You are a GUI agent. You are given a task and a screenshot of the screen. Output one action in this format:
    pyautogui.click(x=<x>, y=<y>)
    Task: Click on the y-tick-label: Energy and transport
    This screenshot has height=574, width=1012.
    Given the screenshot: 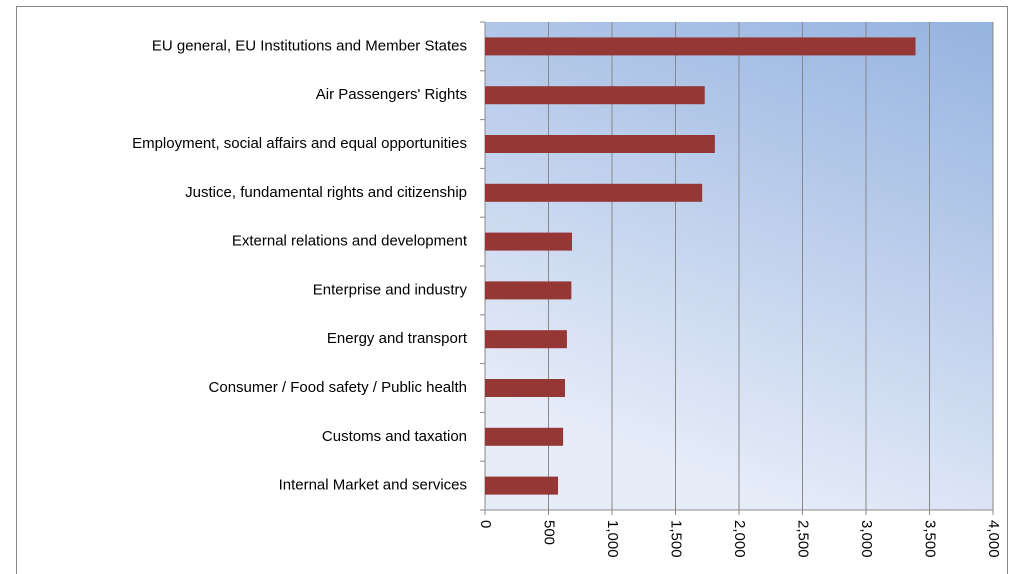 What is the action you would take?
    pyautogui.click(x=397, y=338)
    